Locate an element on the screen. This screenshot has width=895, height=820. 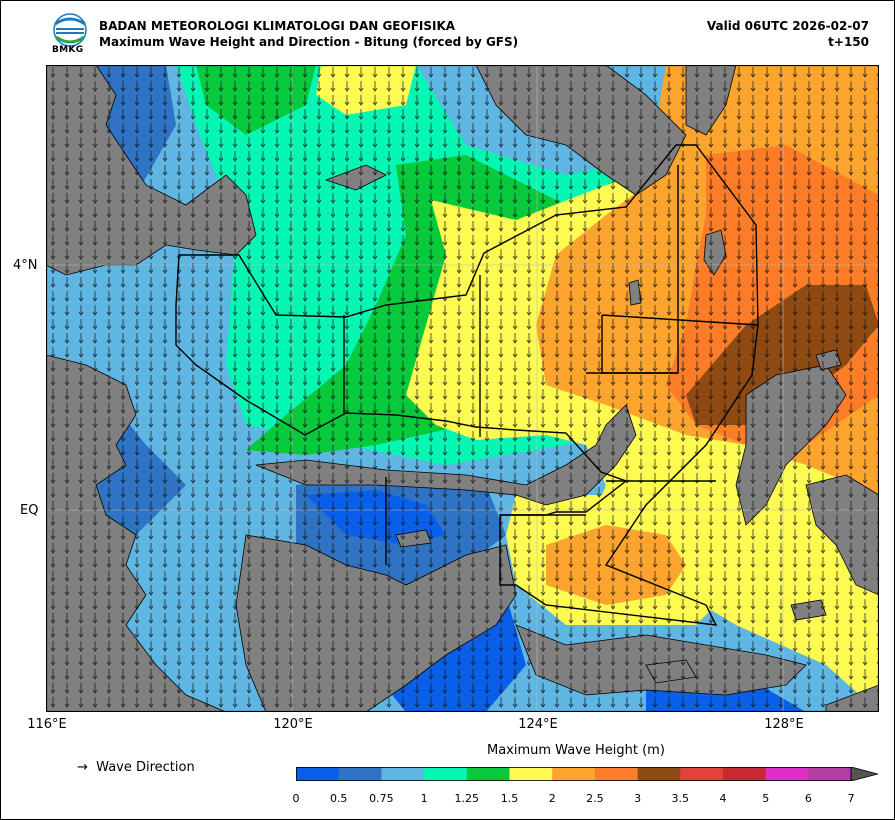
colorbar-tick-label: 7 is located at coordinates (851, 798).